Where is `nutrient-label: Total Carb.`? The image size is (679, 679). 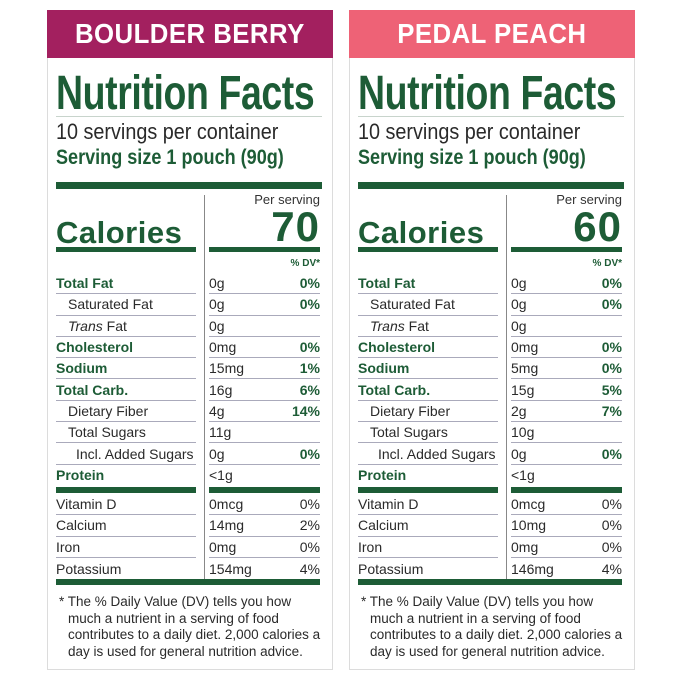 nutrient-label: Total Carb. is located at coordinates (126, 390).